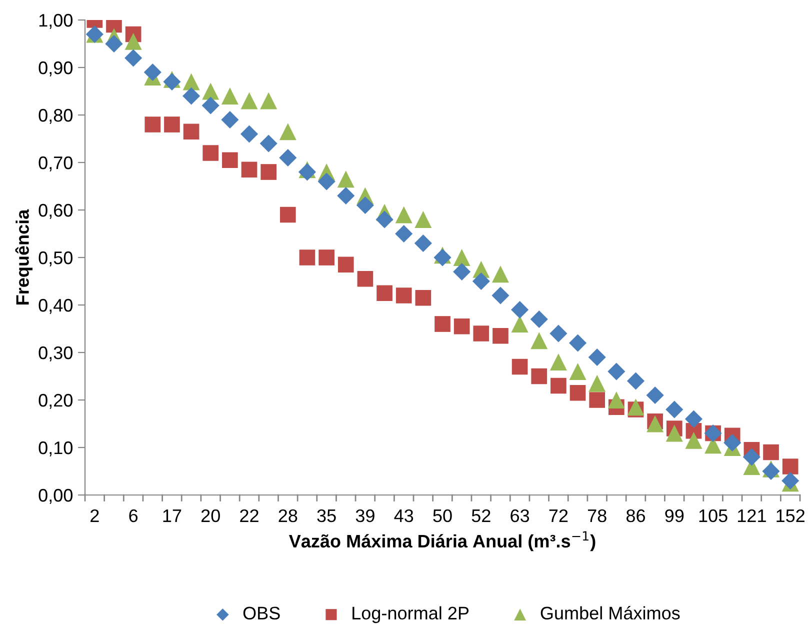 This screenshot has height=628, width=811. Describe the element at coordinates (55, 401) in the screenshot. I see `y-tick-label: 0,20` at that location.